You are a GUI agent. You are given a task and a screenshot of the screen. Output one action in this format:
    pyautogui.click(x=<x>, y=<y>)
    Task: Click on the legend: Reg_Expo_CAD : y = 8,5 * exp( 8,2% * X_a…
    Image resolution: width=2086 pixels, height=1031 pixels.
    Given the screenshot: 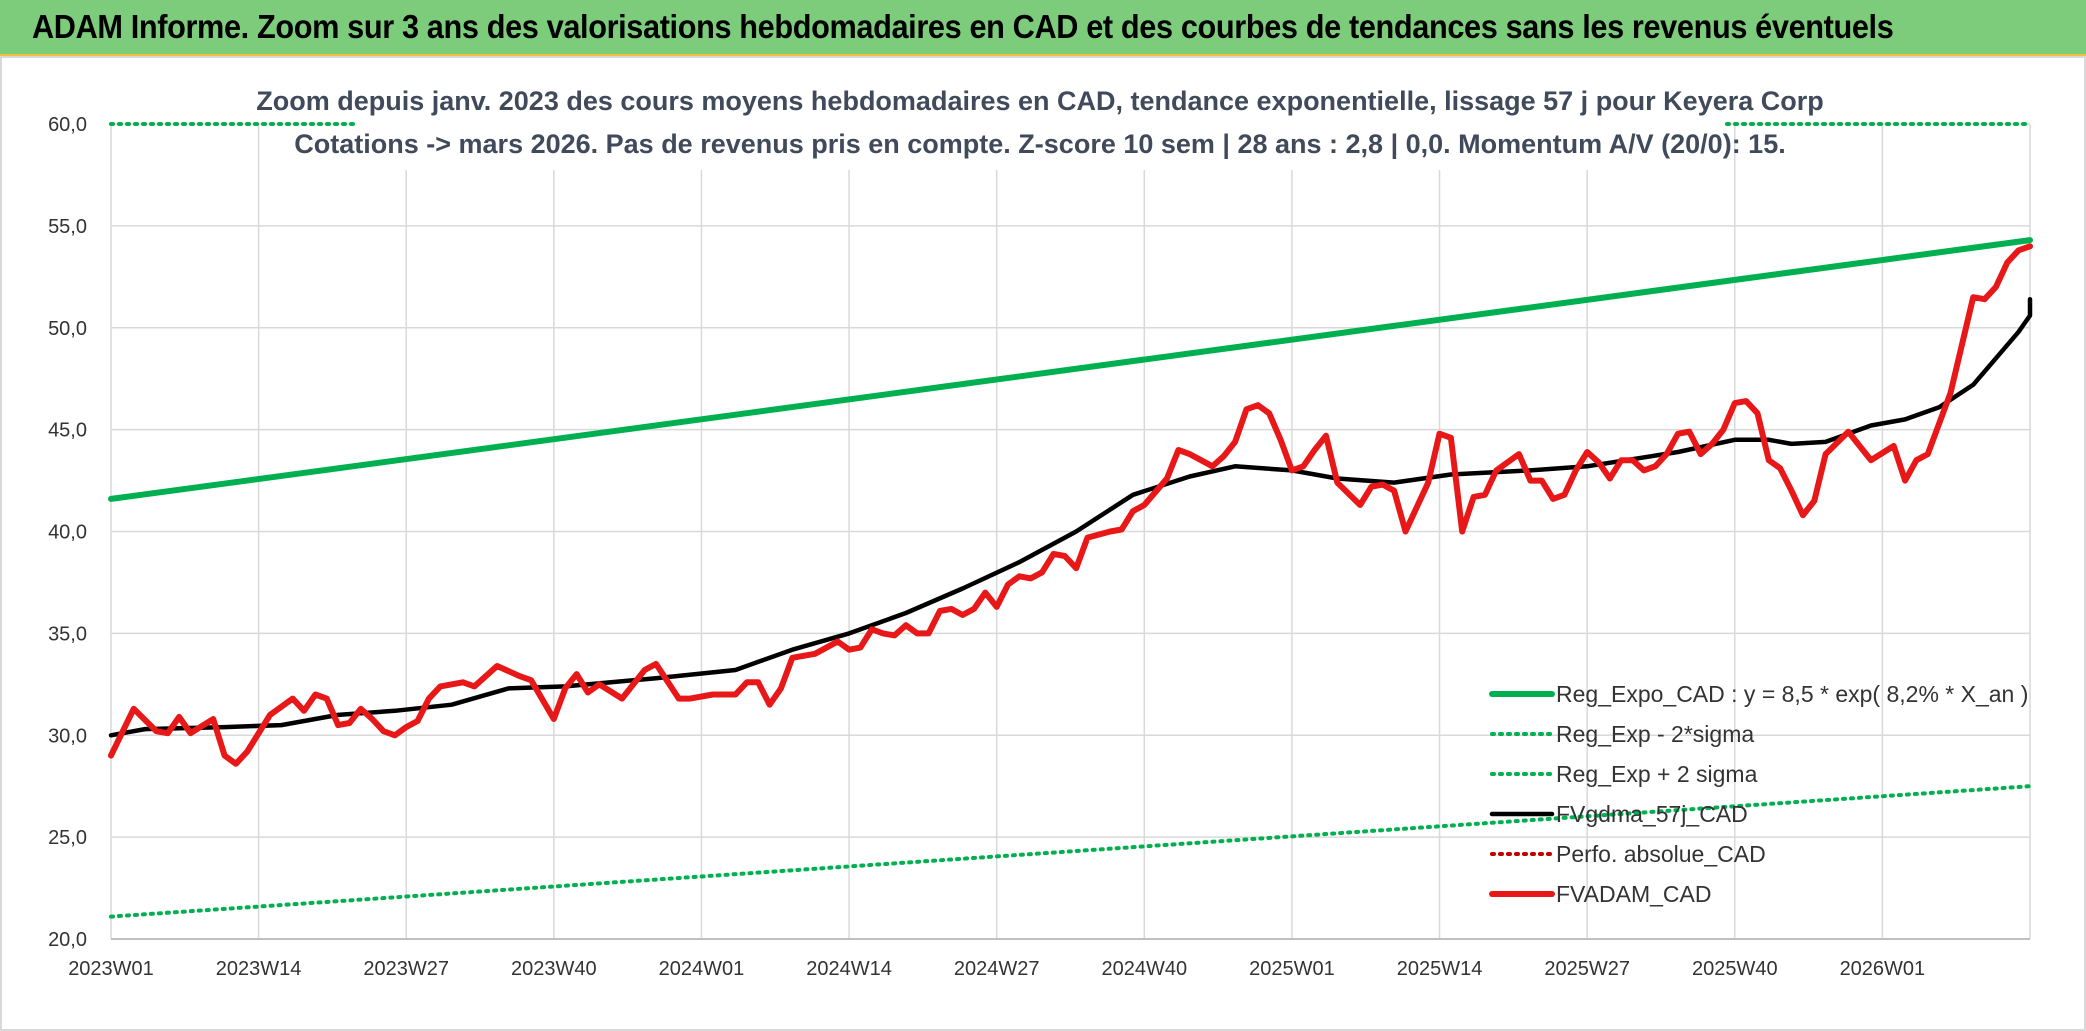 What is the action you would take?
    pyautogui.click(x=1758, y=794)
    